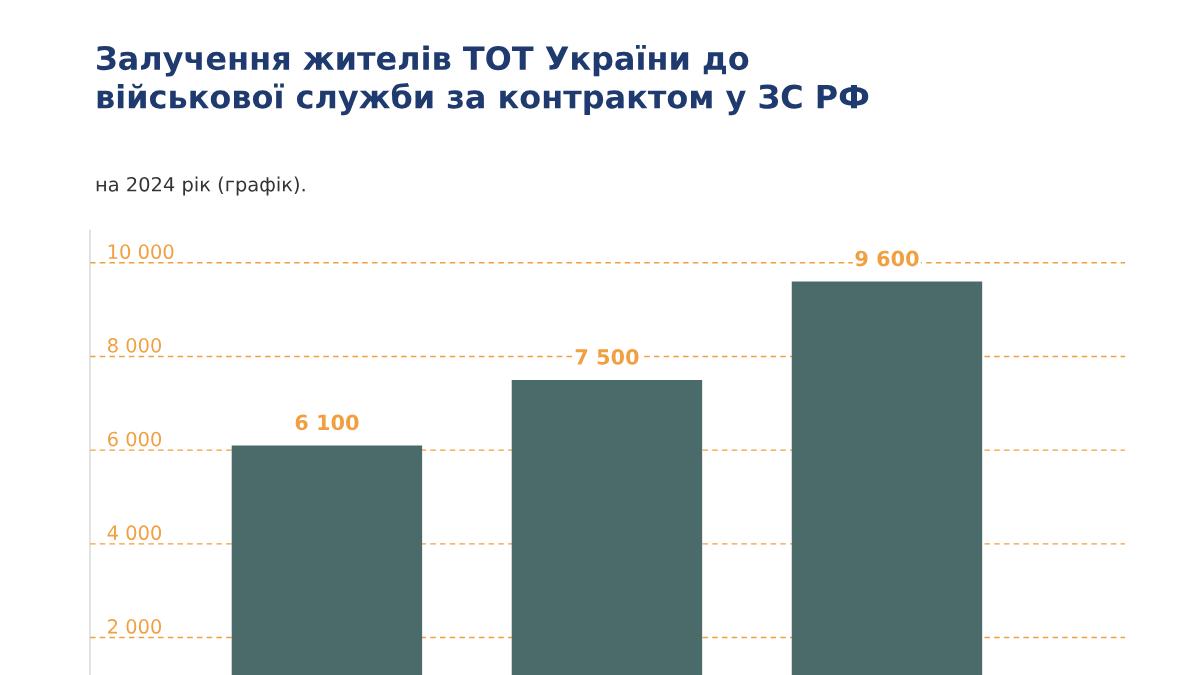 This screenshot has height=675, width=1200. Describe the element at coordinates (135, 626) in the screenshot. I see `y-tick-label: 2 000` at that location.